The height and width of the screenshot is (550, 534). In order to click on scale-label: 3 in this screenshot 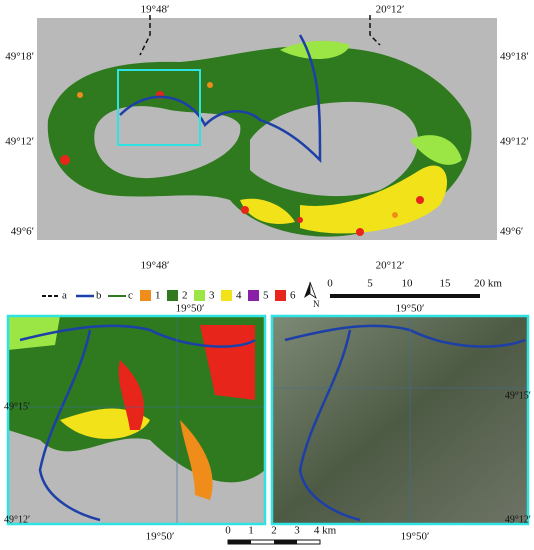, I will do `click(297, 531)`.